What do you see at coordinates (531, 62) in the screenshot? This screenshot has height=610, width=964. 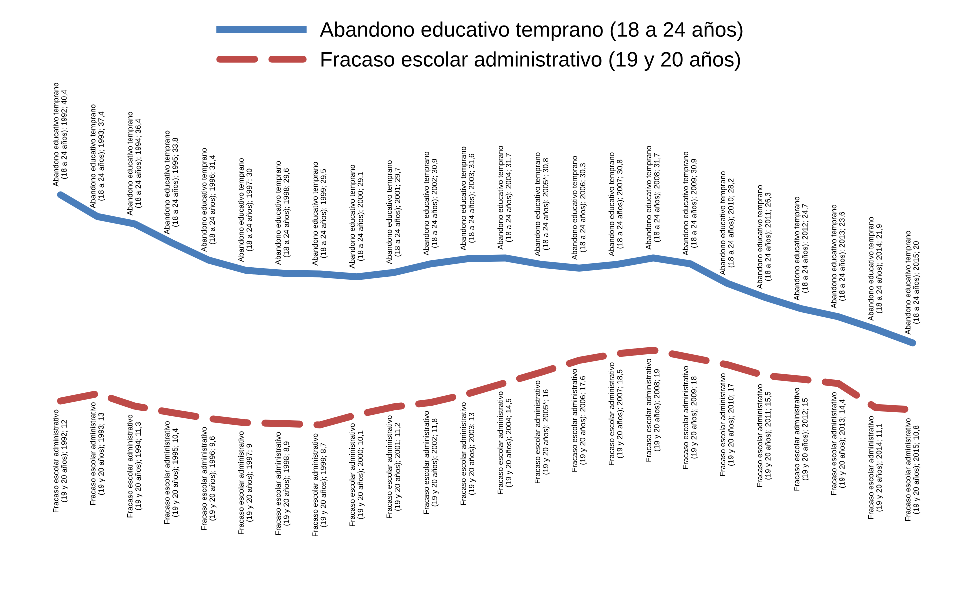 I see `legend-label: Fracaso escolar administrativo (19 y 20 años)` at bounding box center [531, 62].